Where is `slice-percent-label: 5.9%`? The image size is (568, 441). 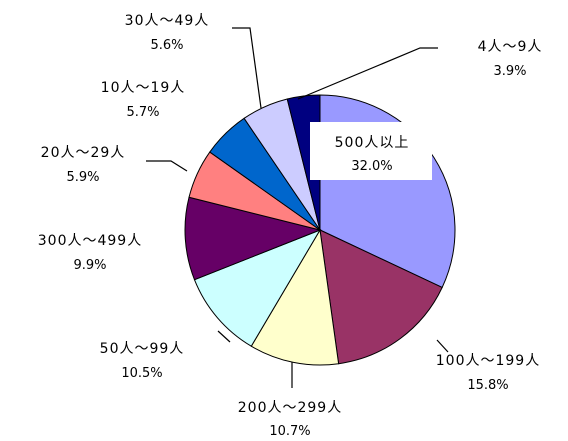 slice-percent-label: 5.9% is located at coordinates (82, 177).